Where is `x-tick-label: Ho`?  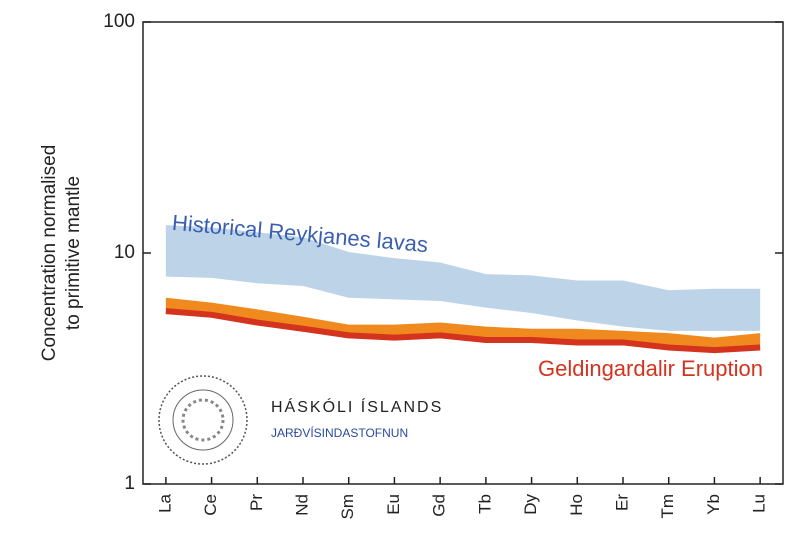 x-tick-label: Ho is located at coordinates (576, 505).